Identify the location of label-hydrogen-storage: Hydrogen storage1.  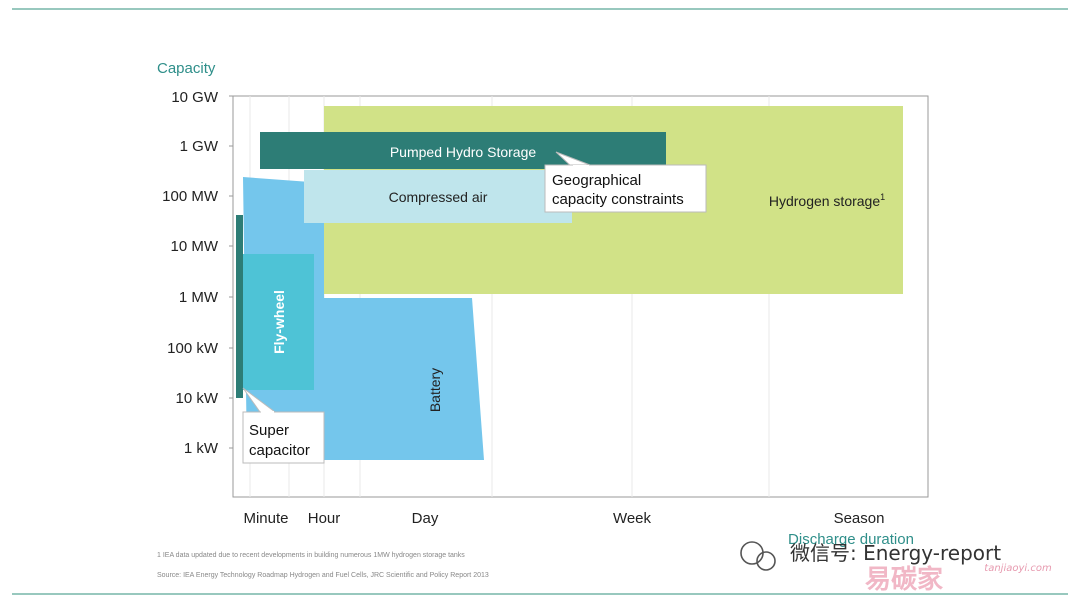
(827, 200).